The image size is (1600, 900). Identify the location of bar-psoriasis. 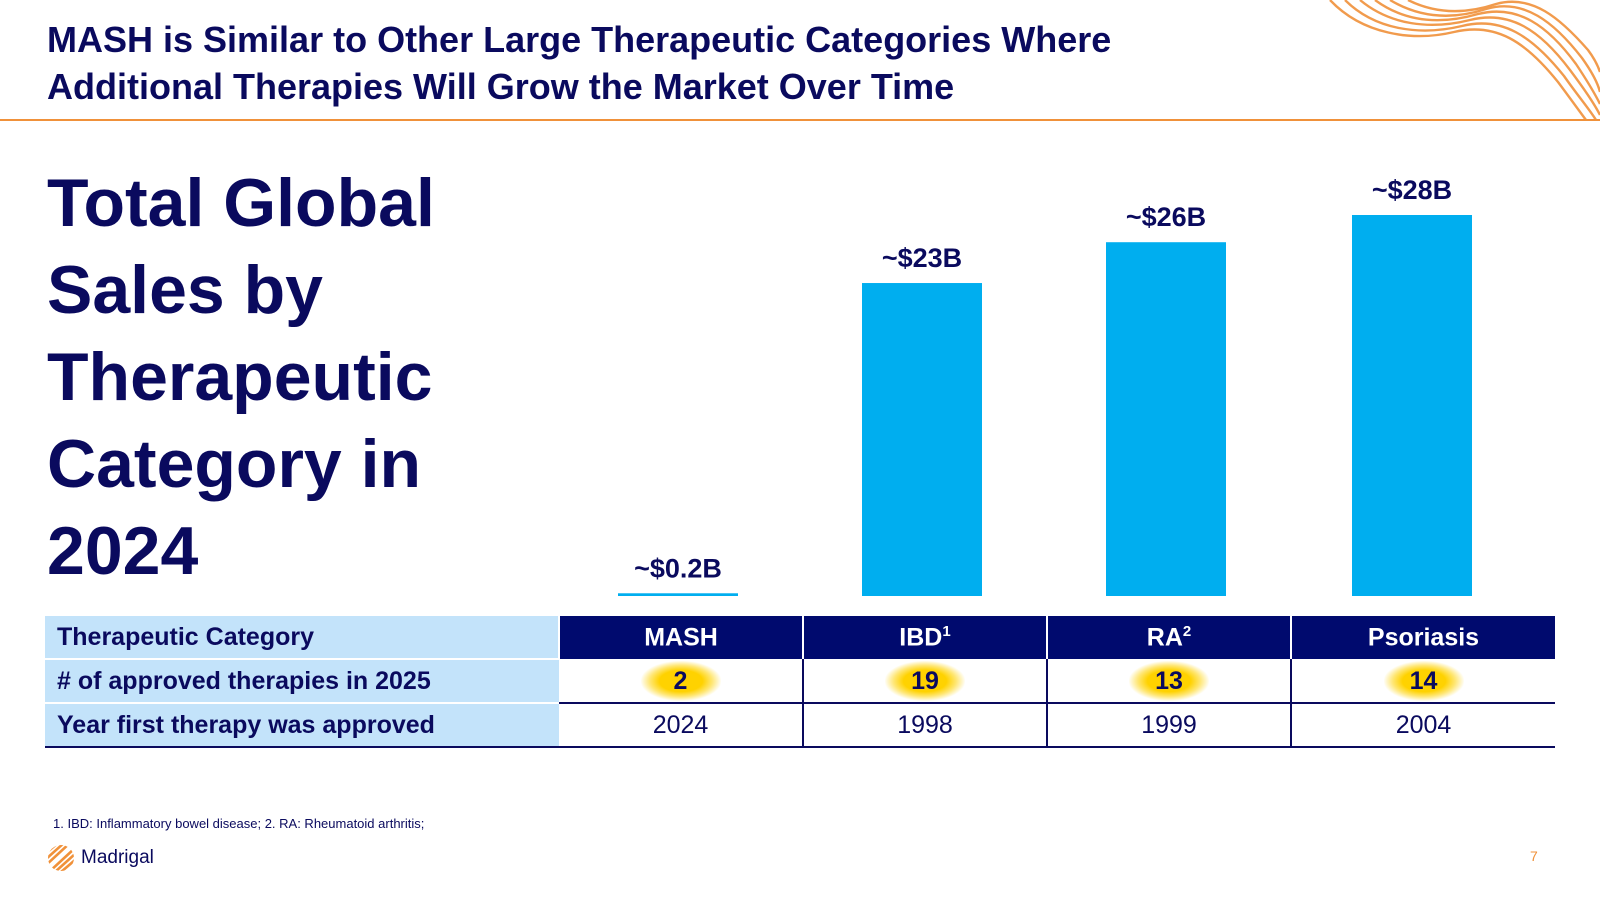
(1412, 405).